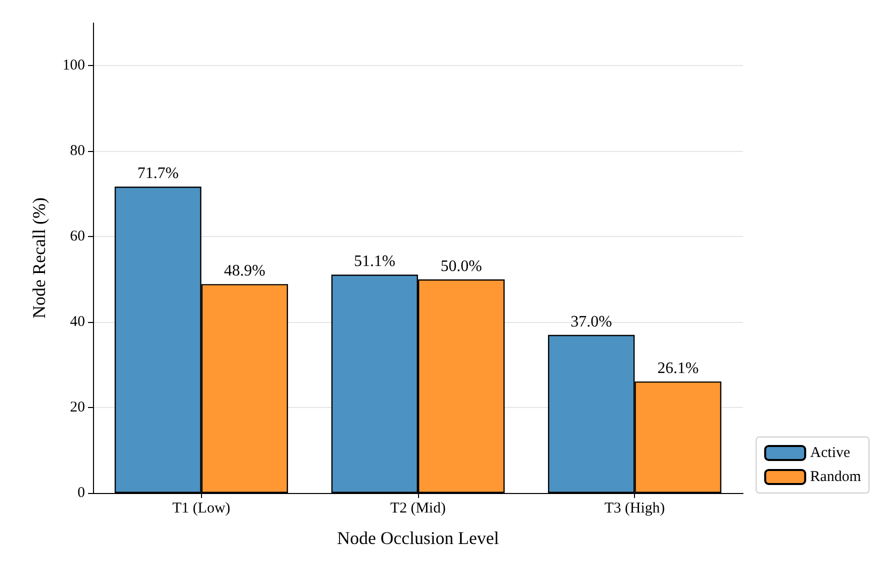  Describe the element at coordinates (634, 508) in the screenshot. I see `x-tick-label: T3 (High)` at that location.